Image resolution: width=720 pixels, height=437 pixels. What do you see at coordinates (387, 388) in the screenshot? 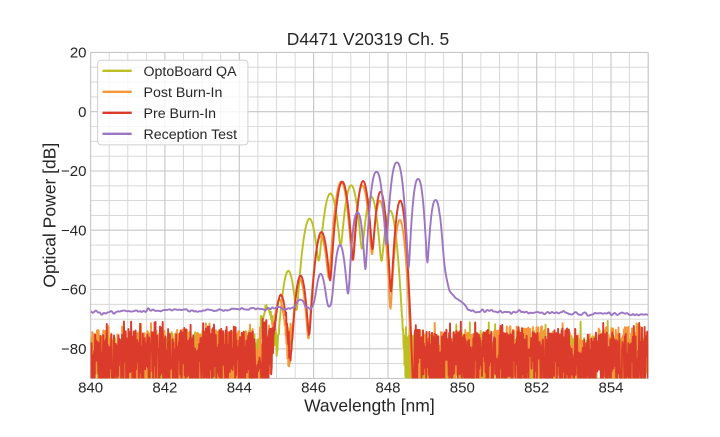
I see `svg-text: 848` at bounding box center [387, 388].